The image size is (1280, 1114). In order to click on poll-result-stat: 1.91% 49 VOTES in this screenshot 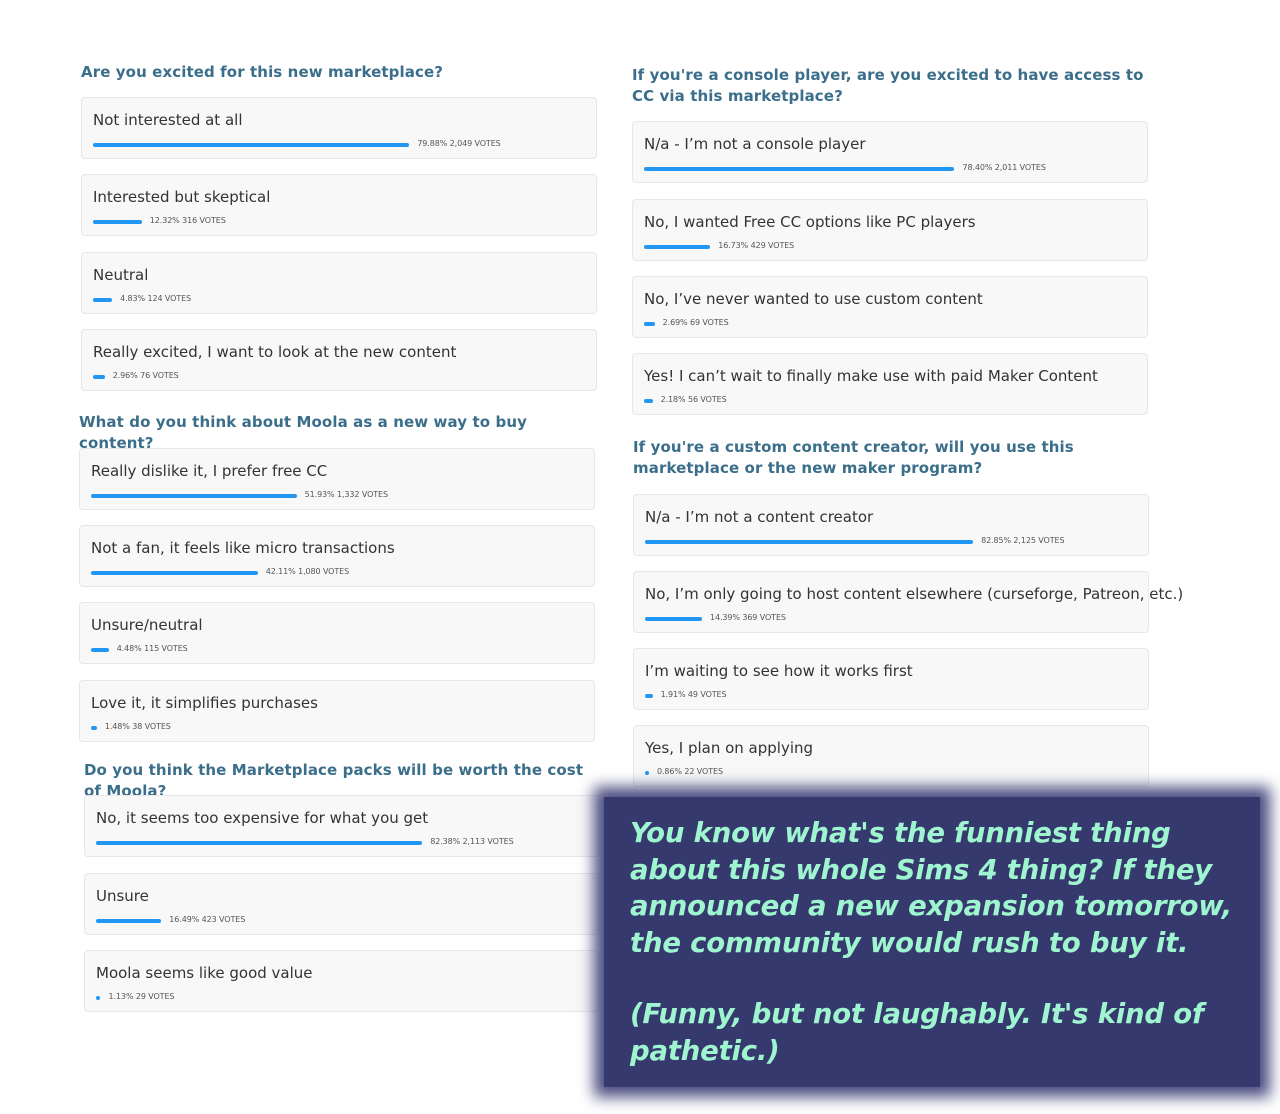, I will do `click(693, 694)`.